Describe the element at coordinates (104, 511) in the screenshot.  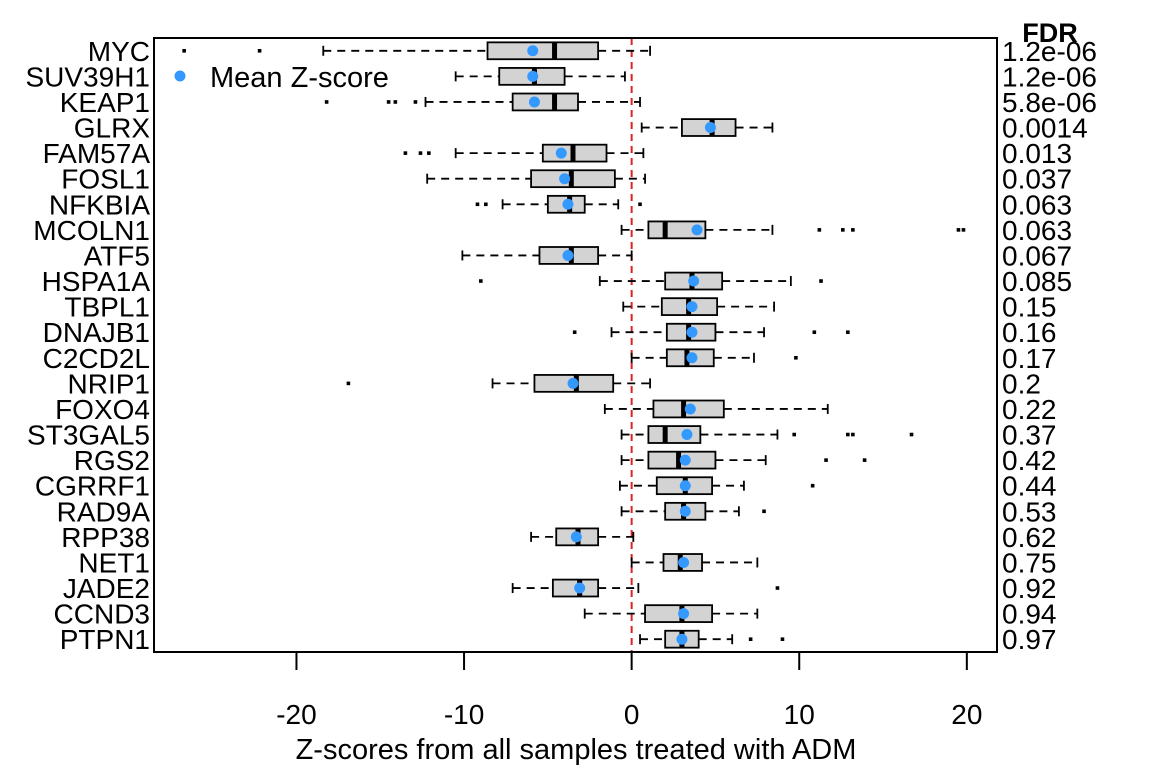
I see `gene-label: RAD9A` at that location.